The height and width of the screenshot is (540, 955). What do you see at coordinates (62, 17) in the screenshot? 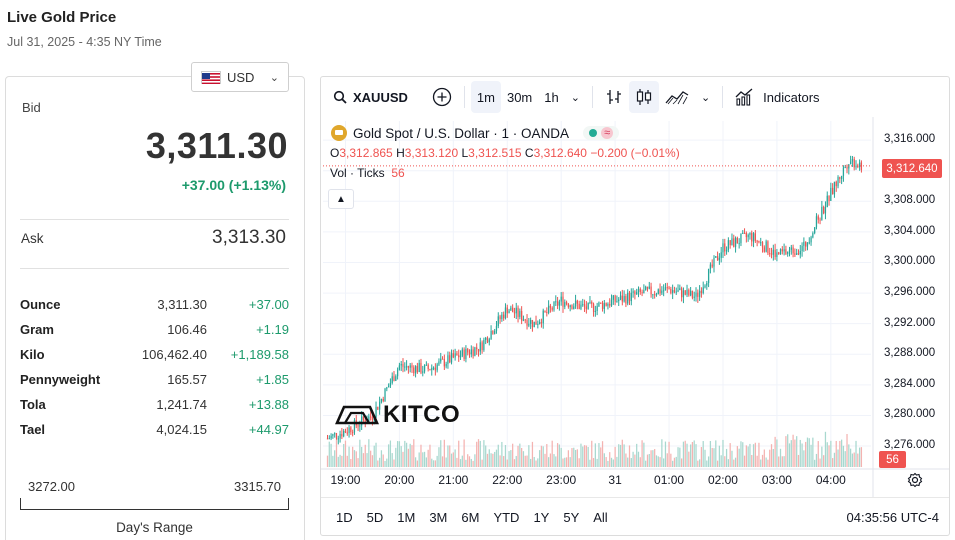
I see `page-title: Live Gold Price` at bounding box center [62, 17].